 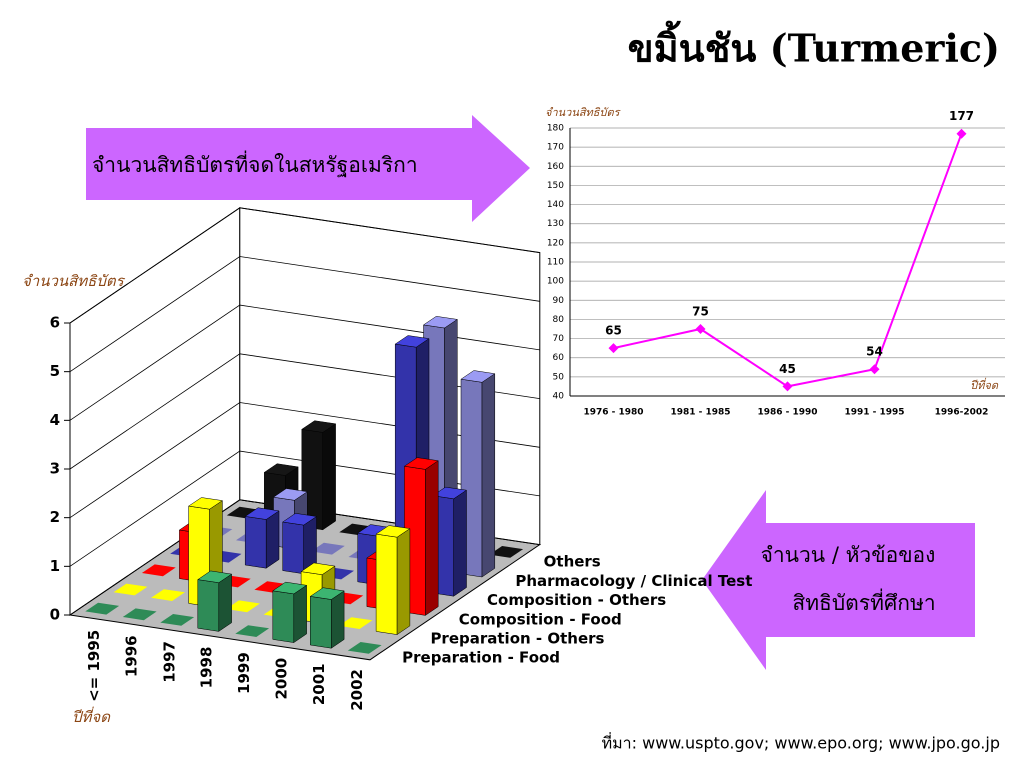 I want to click on y-tick-label: 3, so click(x=55, y=469).